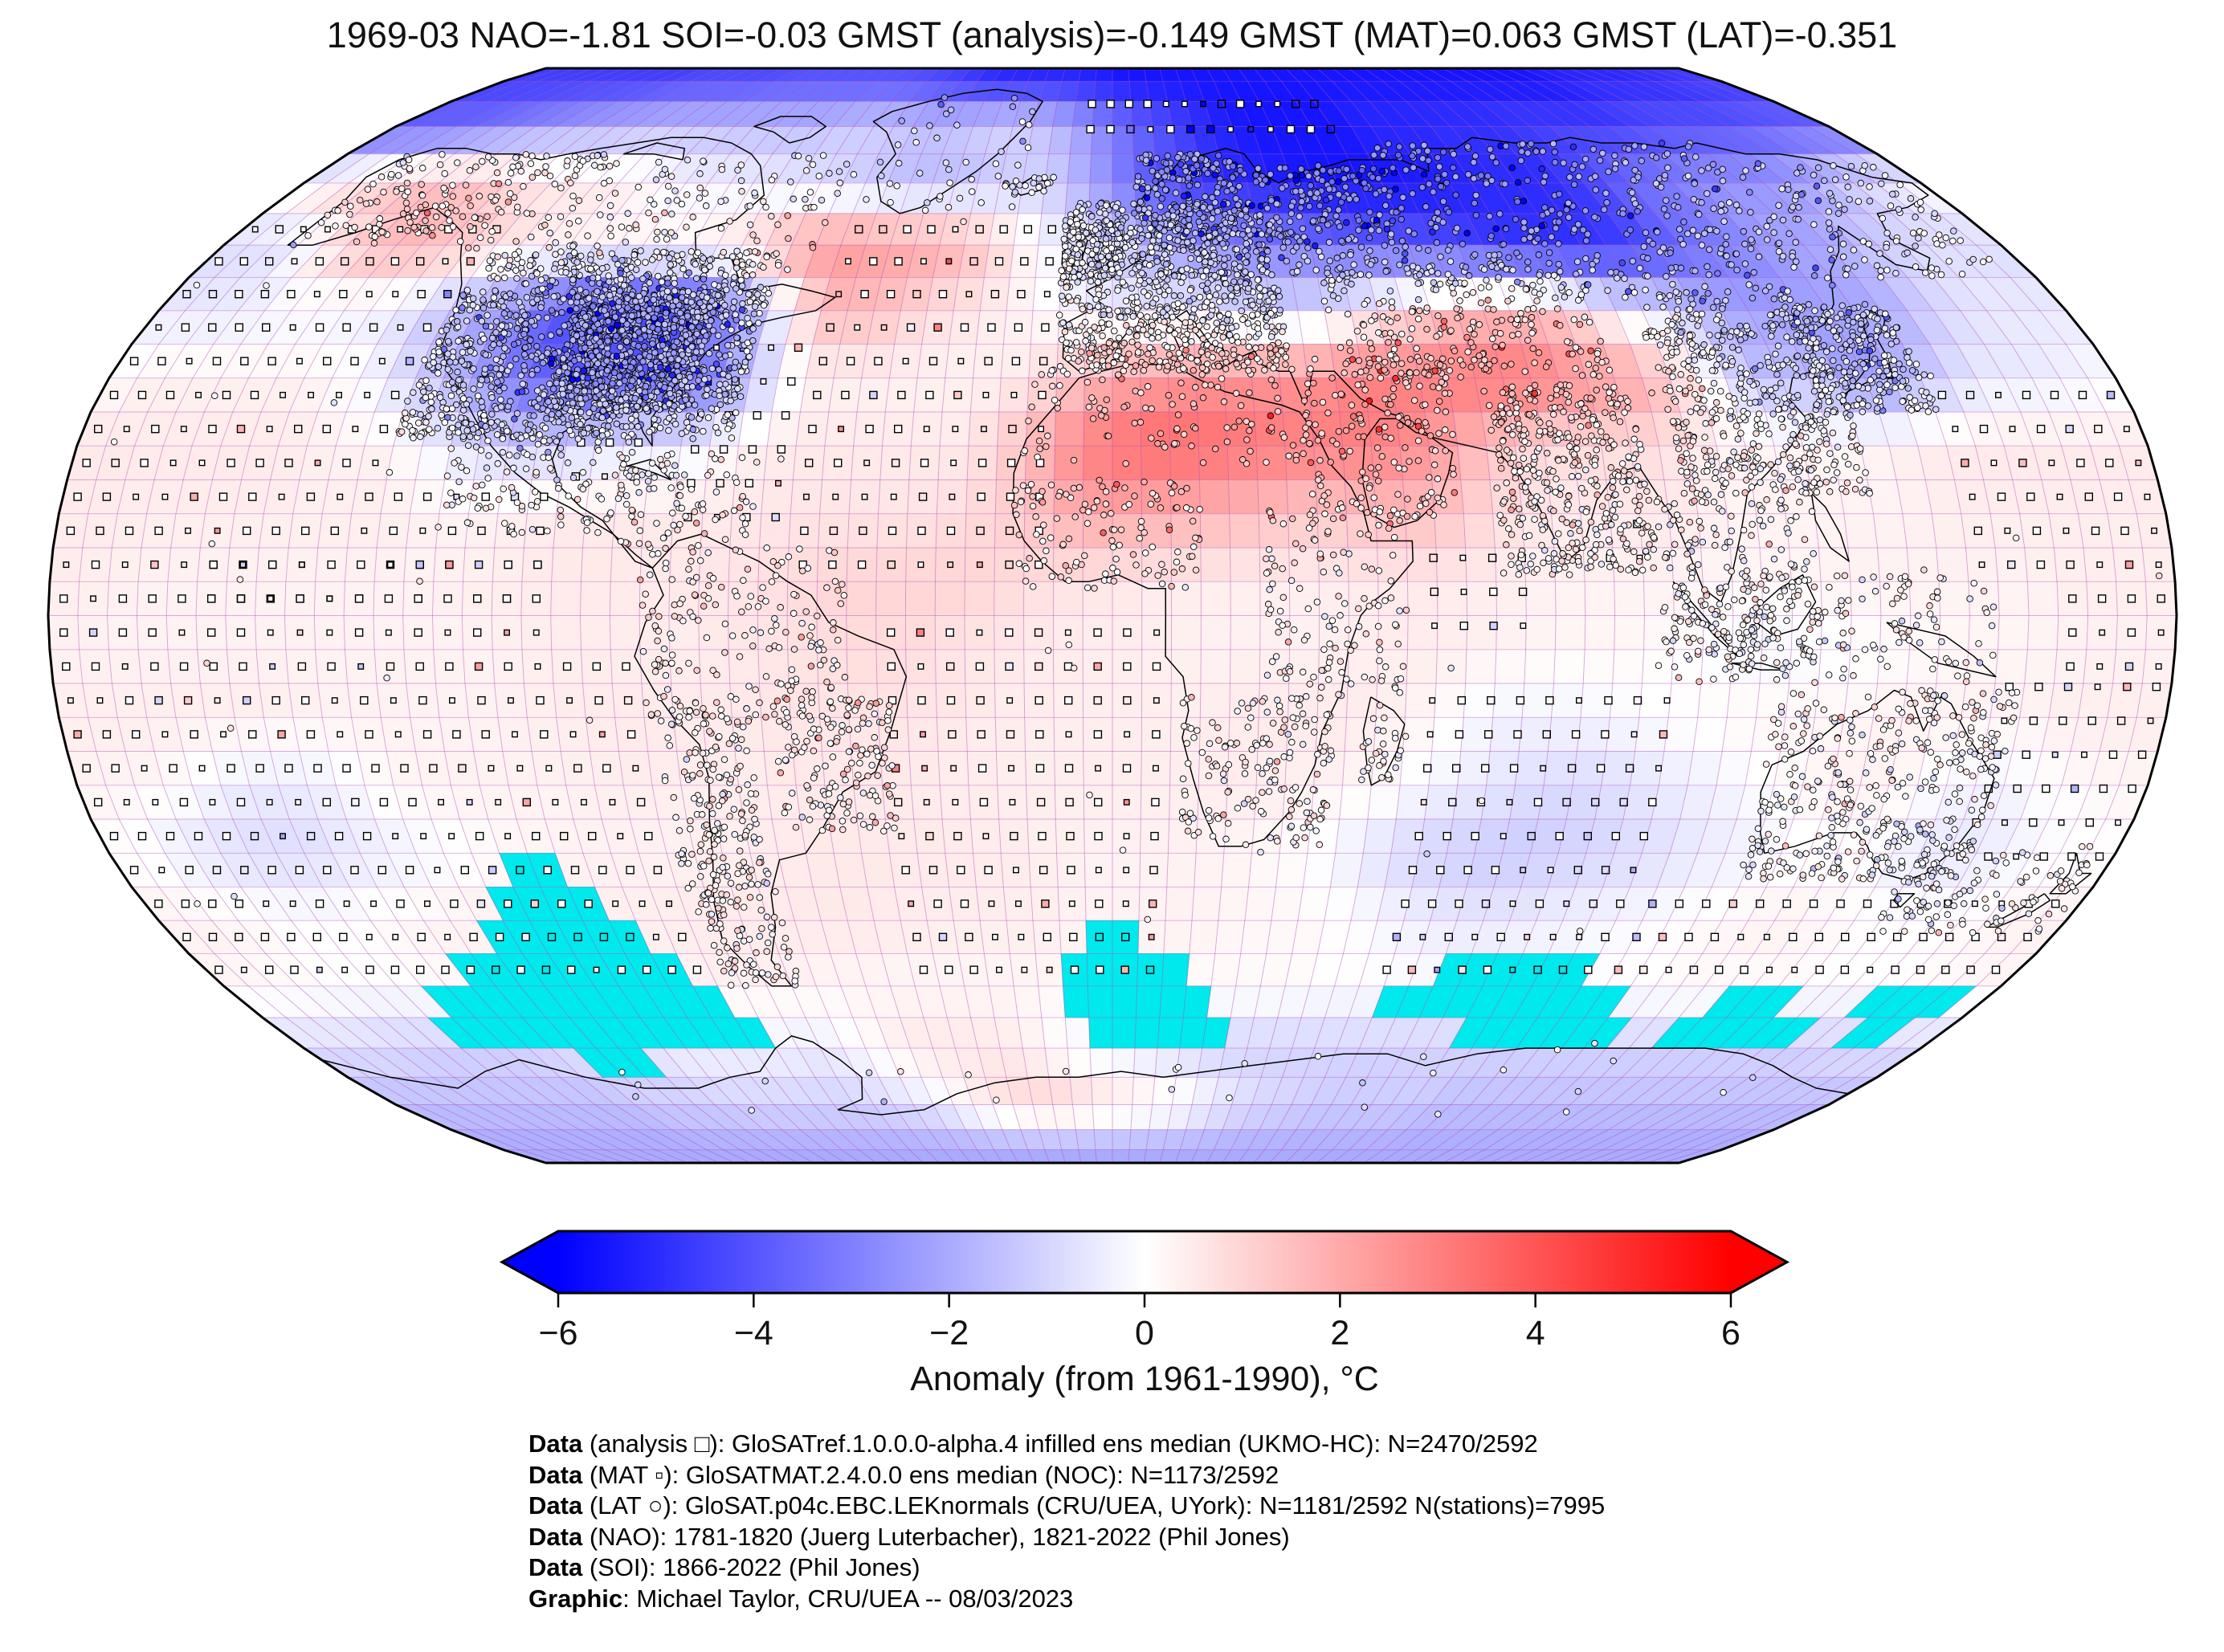  What do you see at coordinates (1730, 1333) in the screenshot?
I see `colorbar-tick-label: 6` at bounding box center [1730, 1333].